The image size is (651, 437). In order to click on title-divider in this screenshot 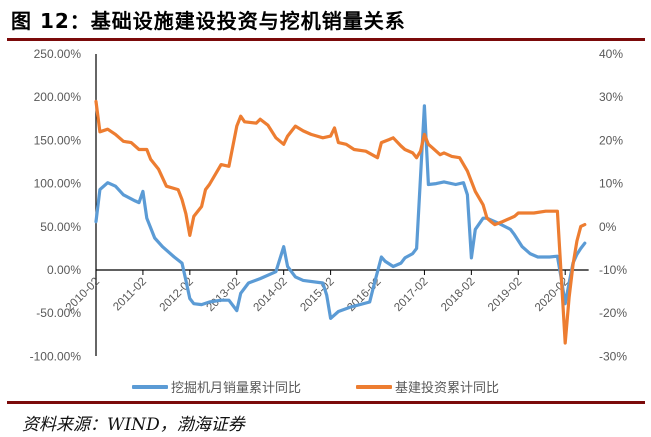, I will do `click(326, 39)`.